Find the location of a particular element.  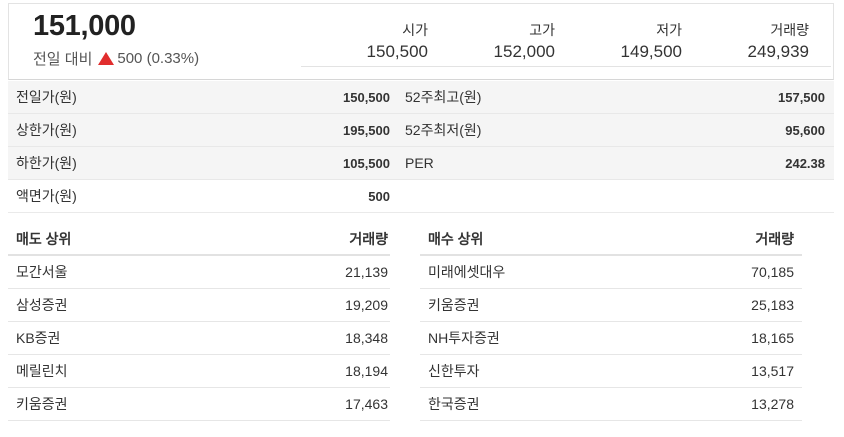

info-value: 242.38 is located at coordinates (805, 163).